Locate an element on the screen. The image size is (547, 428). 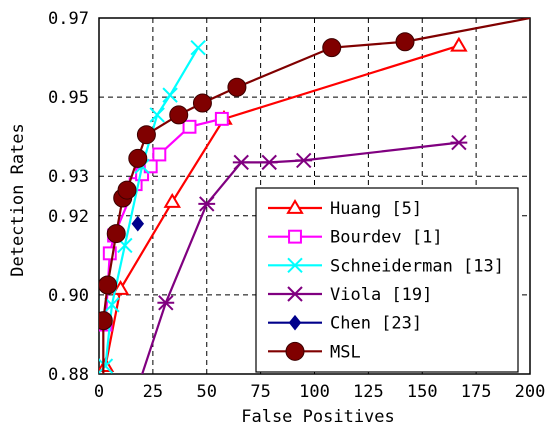
x-tick-label: 0 is located at coordinates (99, 392).